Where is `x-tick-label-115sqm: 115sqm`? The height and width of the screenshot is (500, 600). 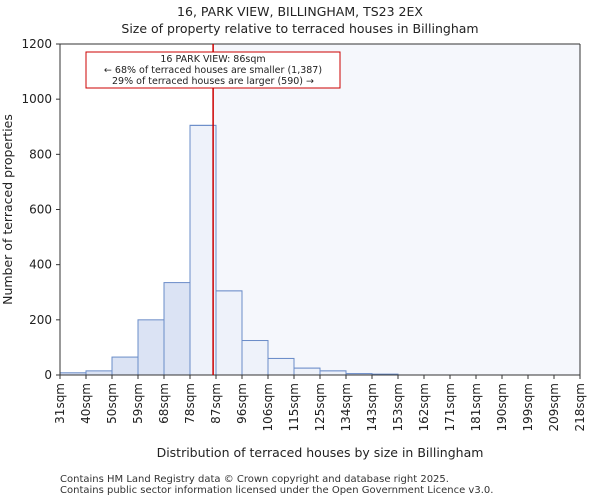
x-tick-label-115sqm: 115sqm is located at coordinates (294, 407).